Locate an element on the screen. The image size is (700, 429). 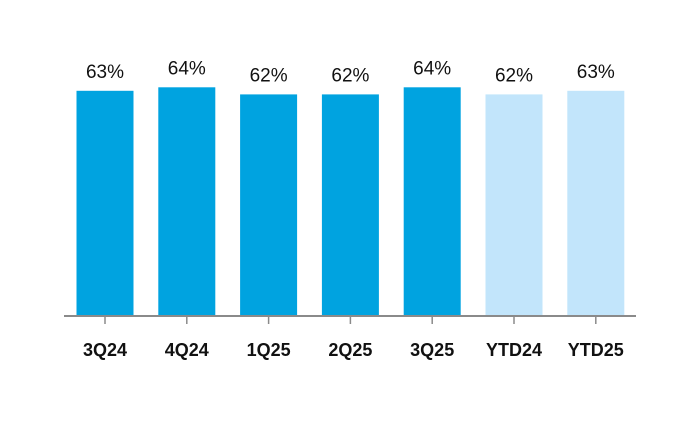
data-label-ytd24: 62% is located at coordinates (514, 75).